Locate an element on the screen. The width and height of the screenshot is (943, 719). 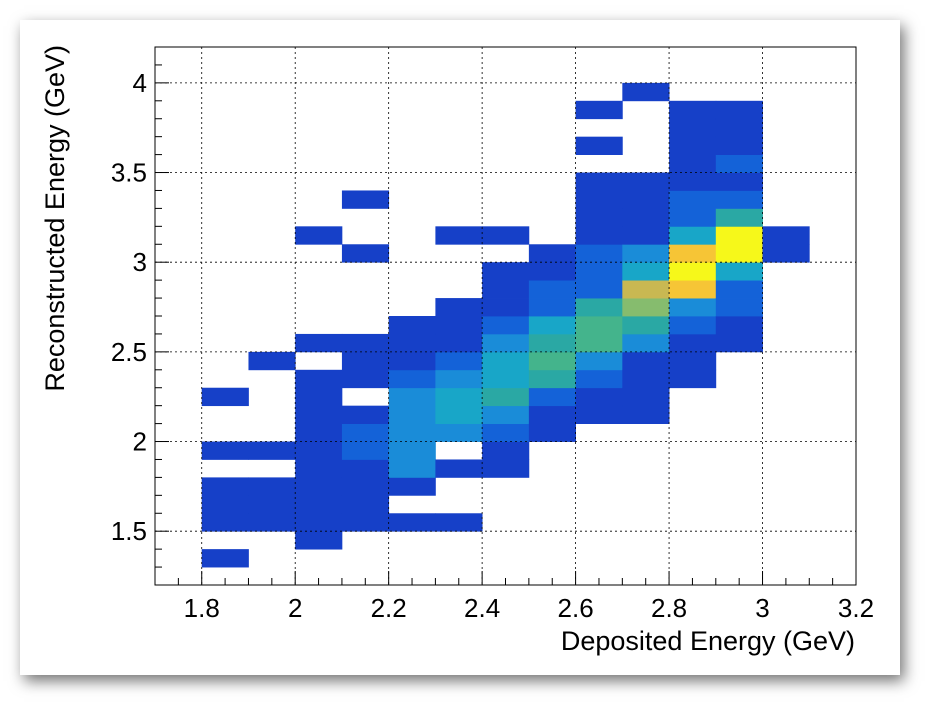
x-tick-labels: 1.8 2 2.2 2.4 2.6 2.8 3 3.2 is located at coordinates (529, 608).